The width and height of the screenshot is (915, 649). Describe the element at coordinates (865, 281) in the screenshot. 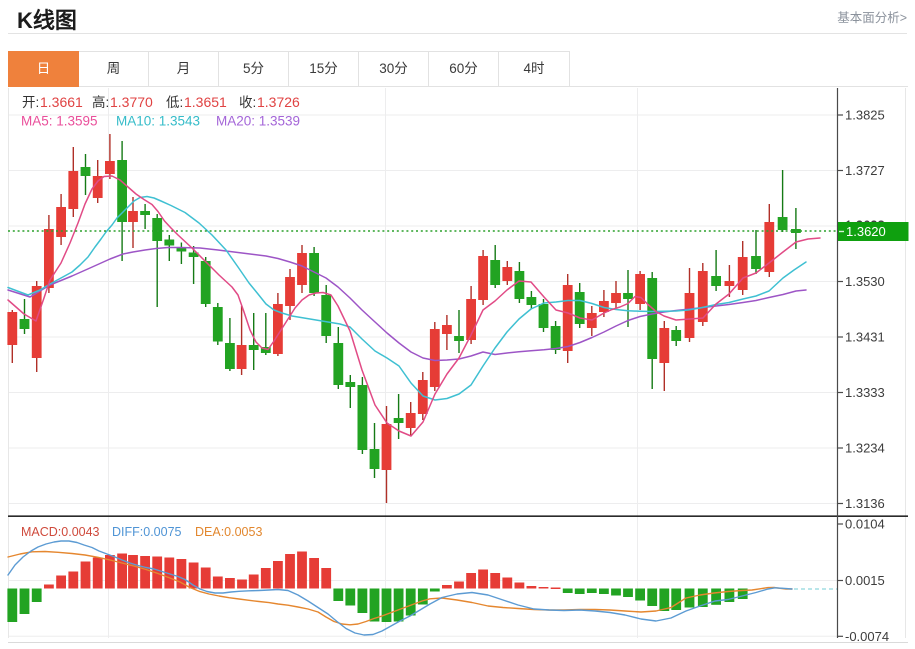

I see `svg-text: 1.3530` at that location.